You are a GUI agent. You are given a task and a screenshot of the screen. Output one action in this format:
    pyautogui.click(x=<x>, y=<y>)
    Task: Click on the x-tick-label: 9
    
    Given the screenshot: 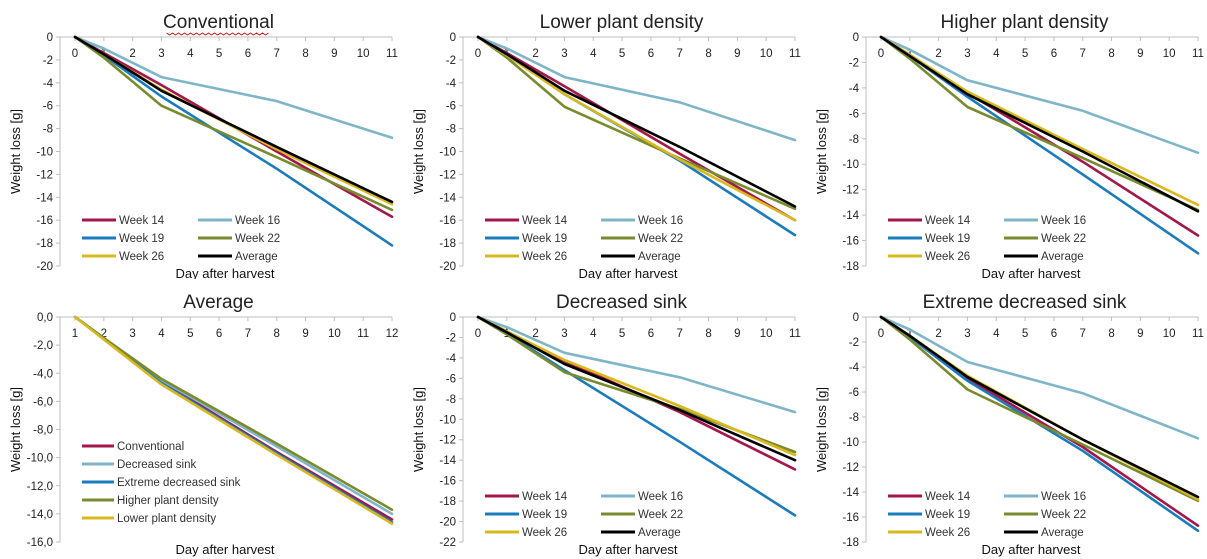 What is the action you would take?
    pyautogui.click(x=737, y=334)
    